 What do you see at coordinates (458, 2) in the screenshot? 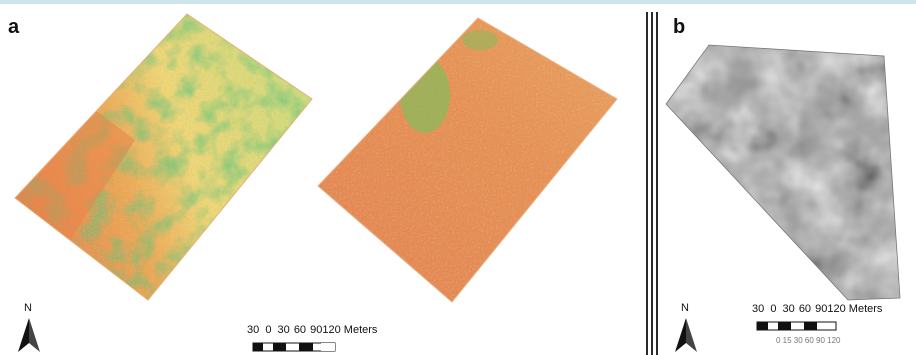
I see `top-border` at bounding box center [458, 2].